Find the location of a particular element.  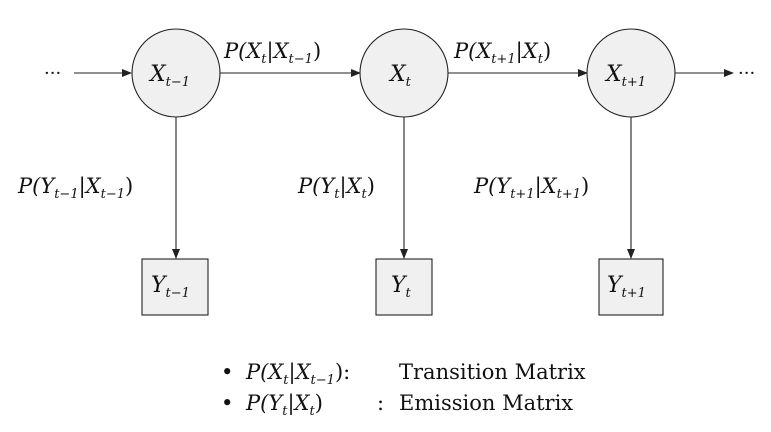

transition-label-2: P(Xt+1|Xt) is located at coordinates (502, 53).